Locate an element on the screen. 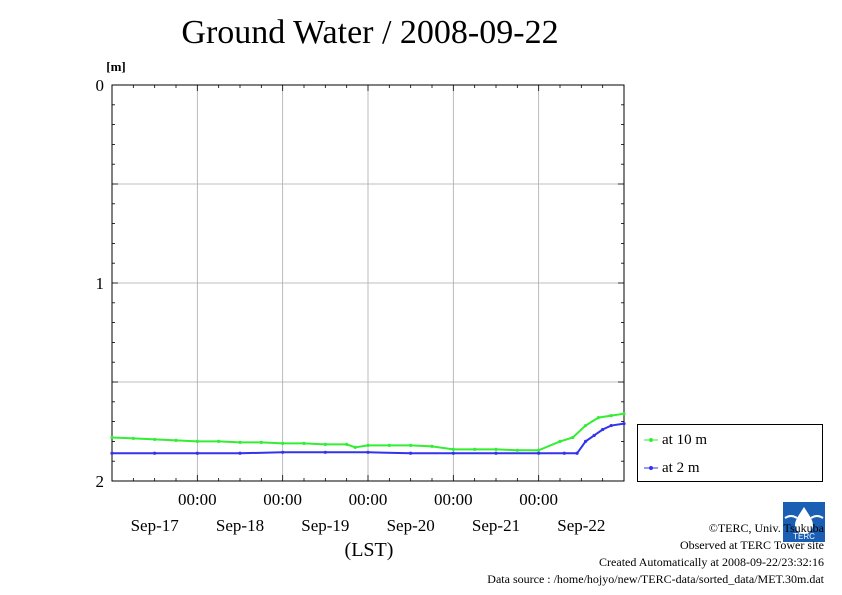  xtick-time-label-4: 00:00 is located at coordinates (538, 499).